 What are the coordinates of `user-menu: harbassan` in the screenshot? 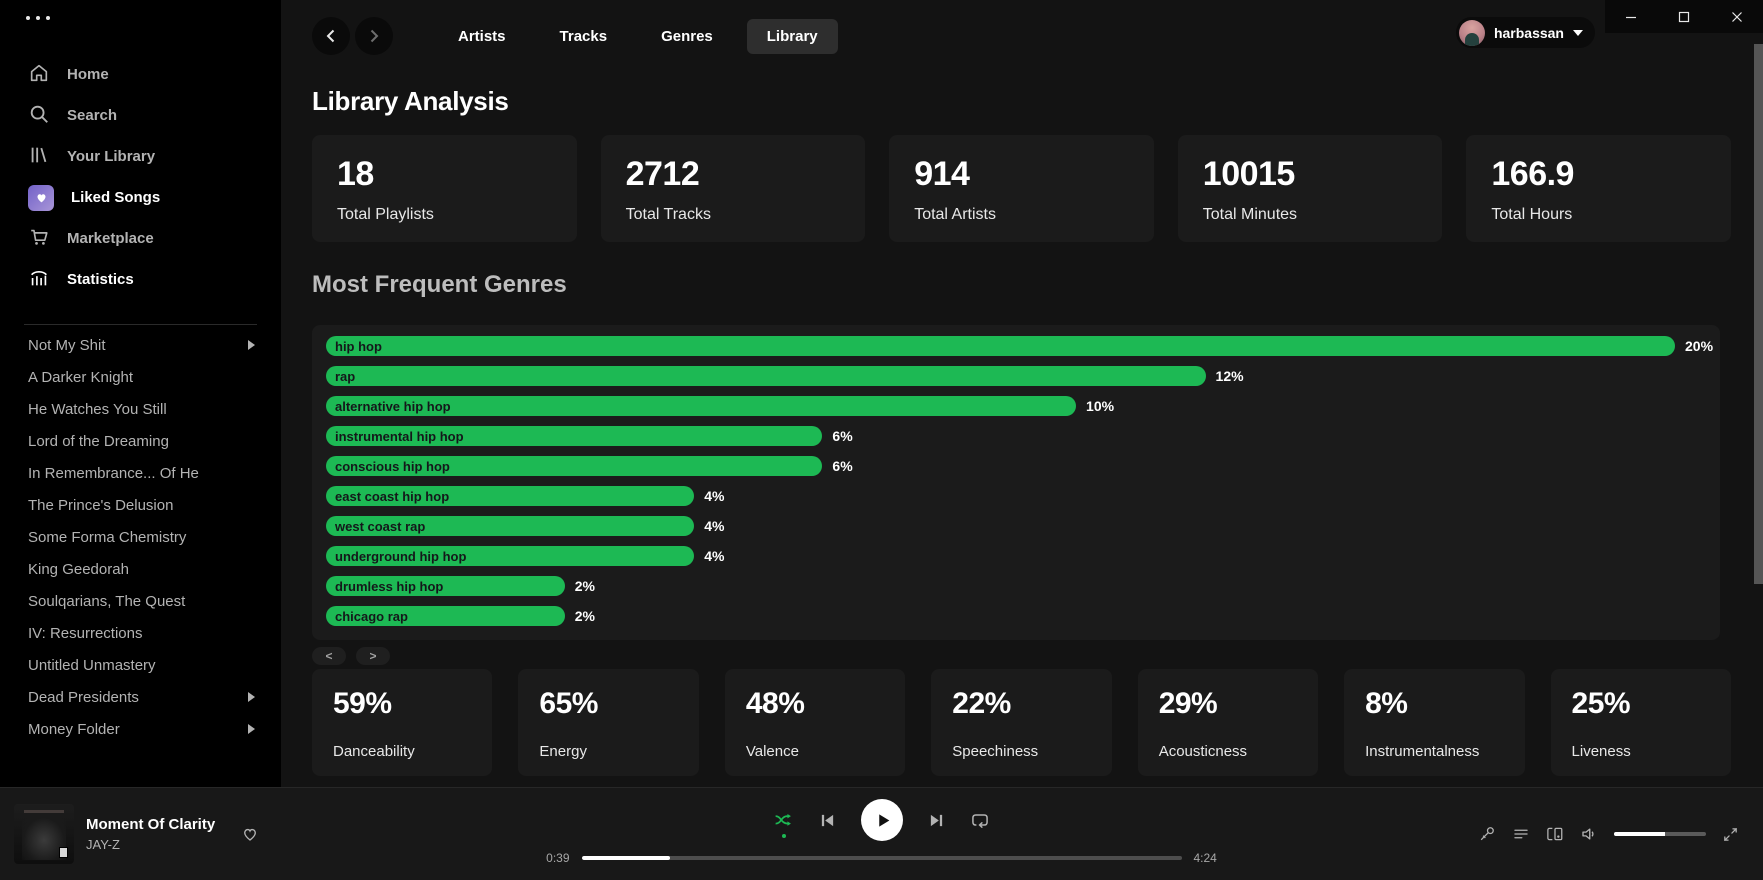 It's located at (1525, 32).